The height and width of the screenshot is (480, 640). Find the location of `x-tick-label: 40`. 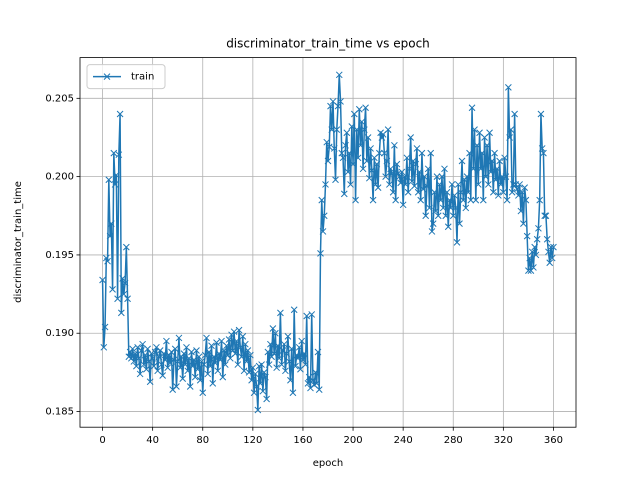

x-tick-label: 40 is located at coordinates (152, 440).